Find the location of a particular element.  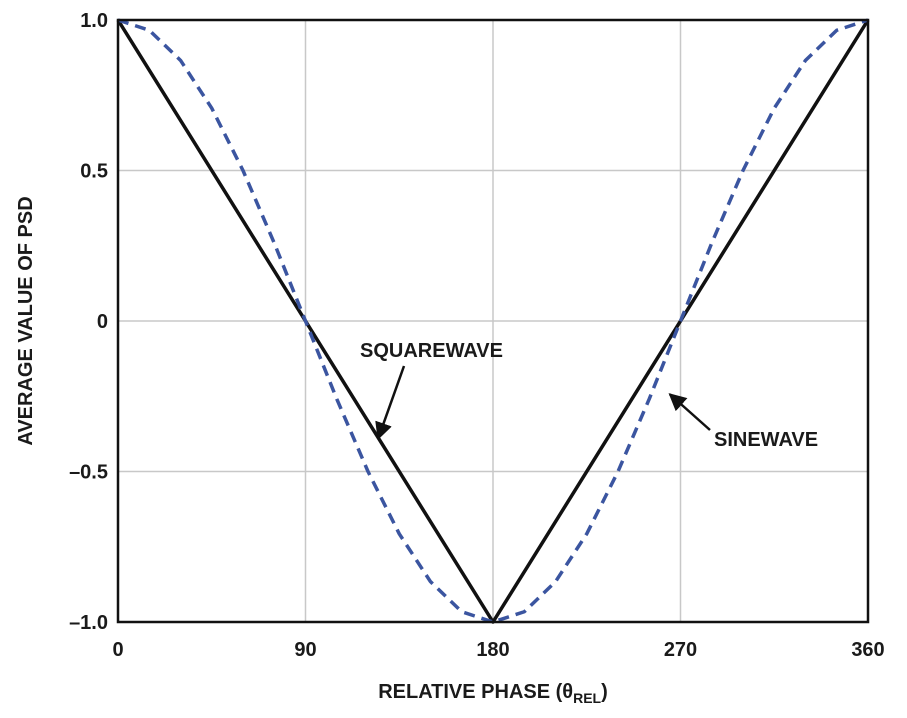

x-tick-label: 0 is located at coordinates (117, 650).